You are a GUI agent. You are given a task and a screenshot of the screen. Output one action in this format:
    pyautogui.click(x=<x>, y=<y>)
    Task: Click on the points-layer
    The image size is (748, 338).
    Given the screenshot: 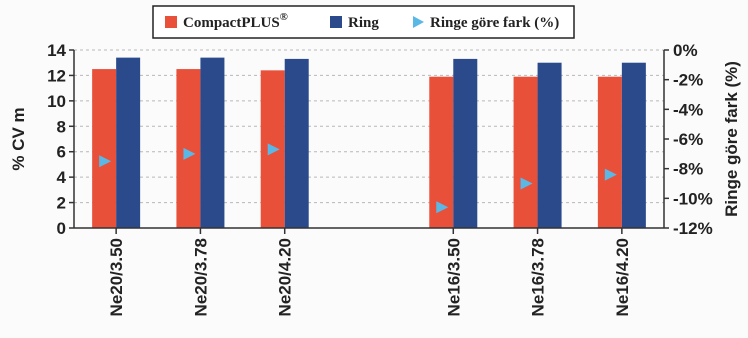 What is the action you would take?
    pyautogui.click(x=358, y=178)
    